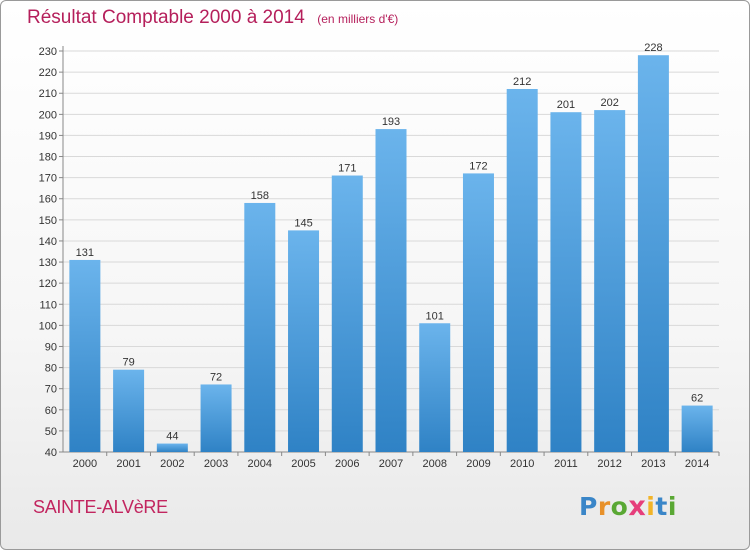  Describe the element at coordinates (51, 411) in the screenshot. I see `y-tick-label: 60` at that location.